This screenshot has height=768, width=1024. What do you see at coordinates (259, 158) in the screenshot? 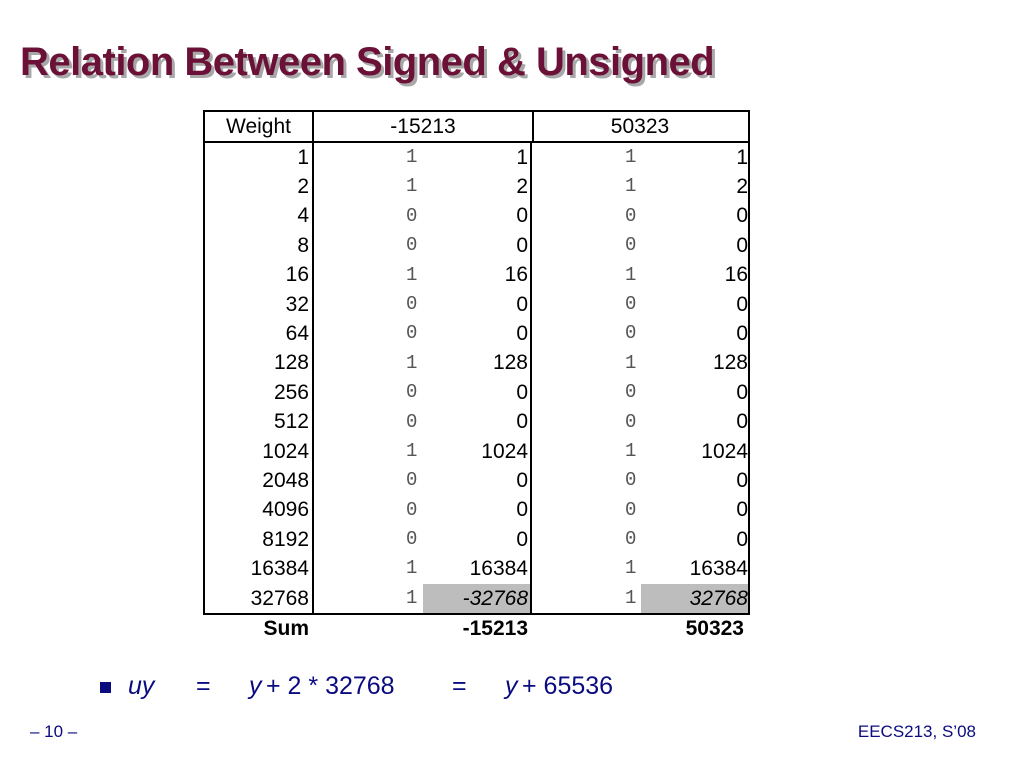
I see `weight-cell: 1` at bounding box center [259, 158].